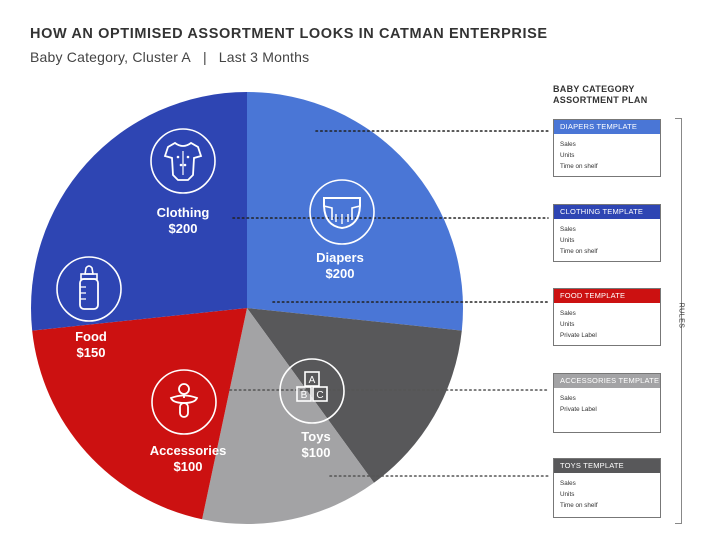 The height and width of the screenshot is (550, 718). I want to click on assortment-plan-heading-line2: ASSORTMENT PLAN, so click(600, 100).